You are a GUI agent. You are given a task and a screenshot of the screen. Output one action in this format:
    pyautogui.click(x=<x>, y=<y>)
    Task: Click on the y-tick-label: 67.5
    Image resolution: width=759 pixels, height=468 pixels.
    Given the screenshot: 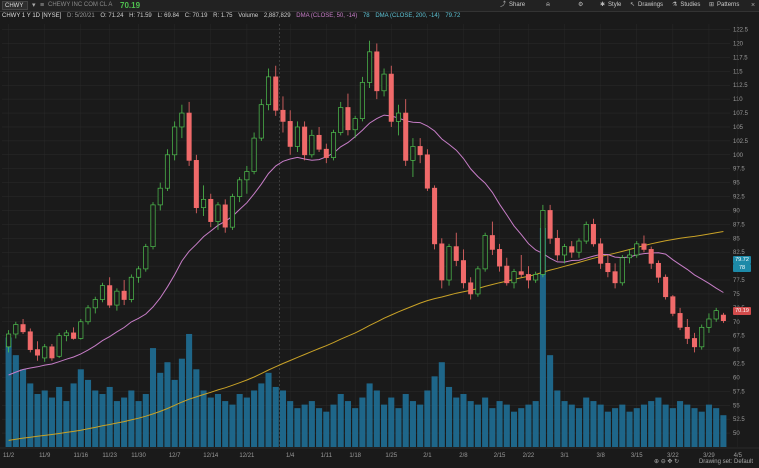 What is the action you would take?
    pyautogui.click(x=739, y=337)
    